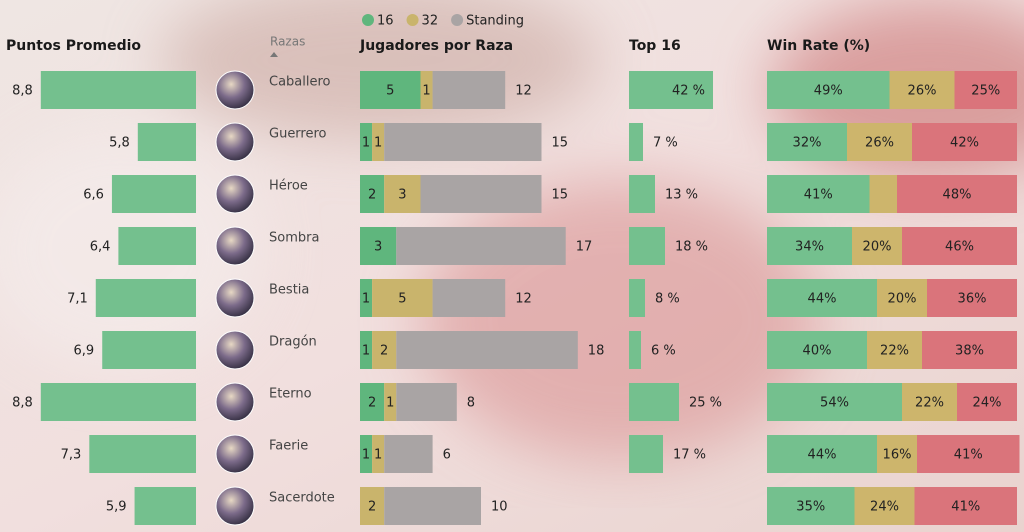  I want to click on chart-title: Jugadores por Raza, so click(436, 46).